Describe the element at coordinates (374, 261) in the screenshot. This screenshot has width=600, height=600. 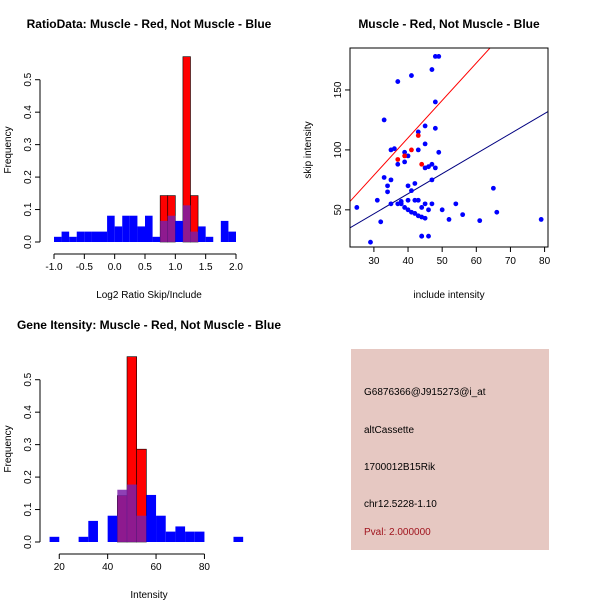
I see `scatter-x-tick-label: 30` at that location.